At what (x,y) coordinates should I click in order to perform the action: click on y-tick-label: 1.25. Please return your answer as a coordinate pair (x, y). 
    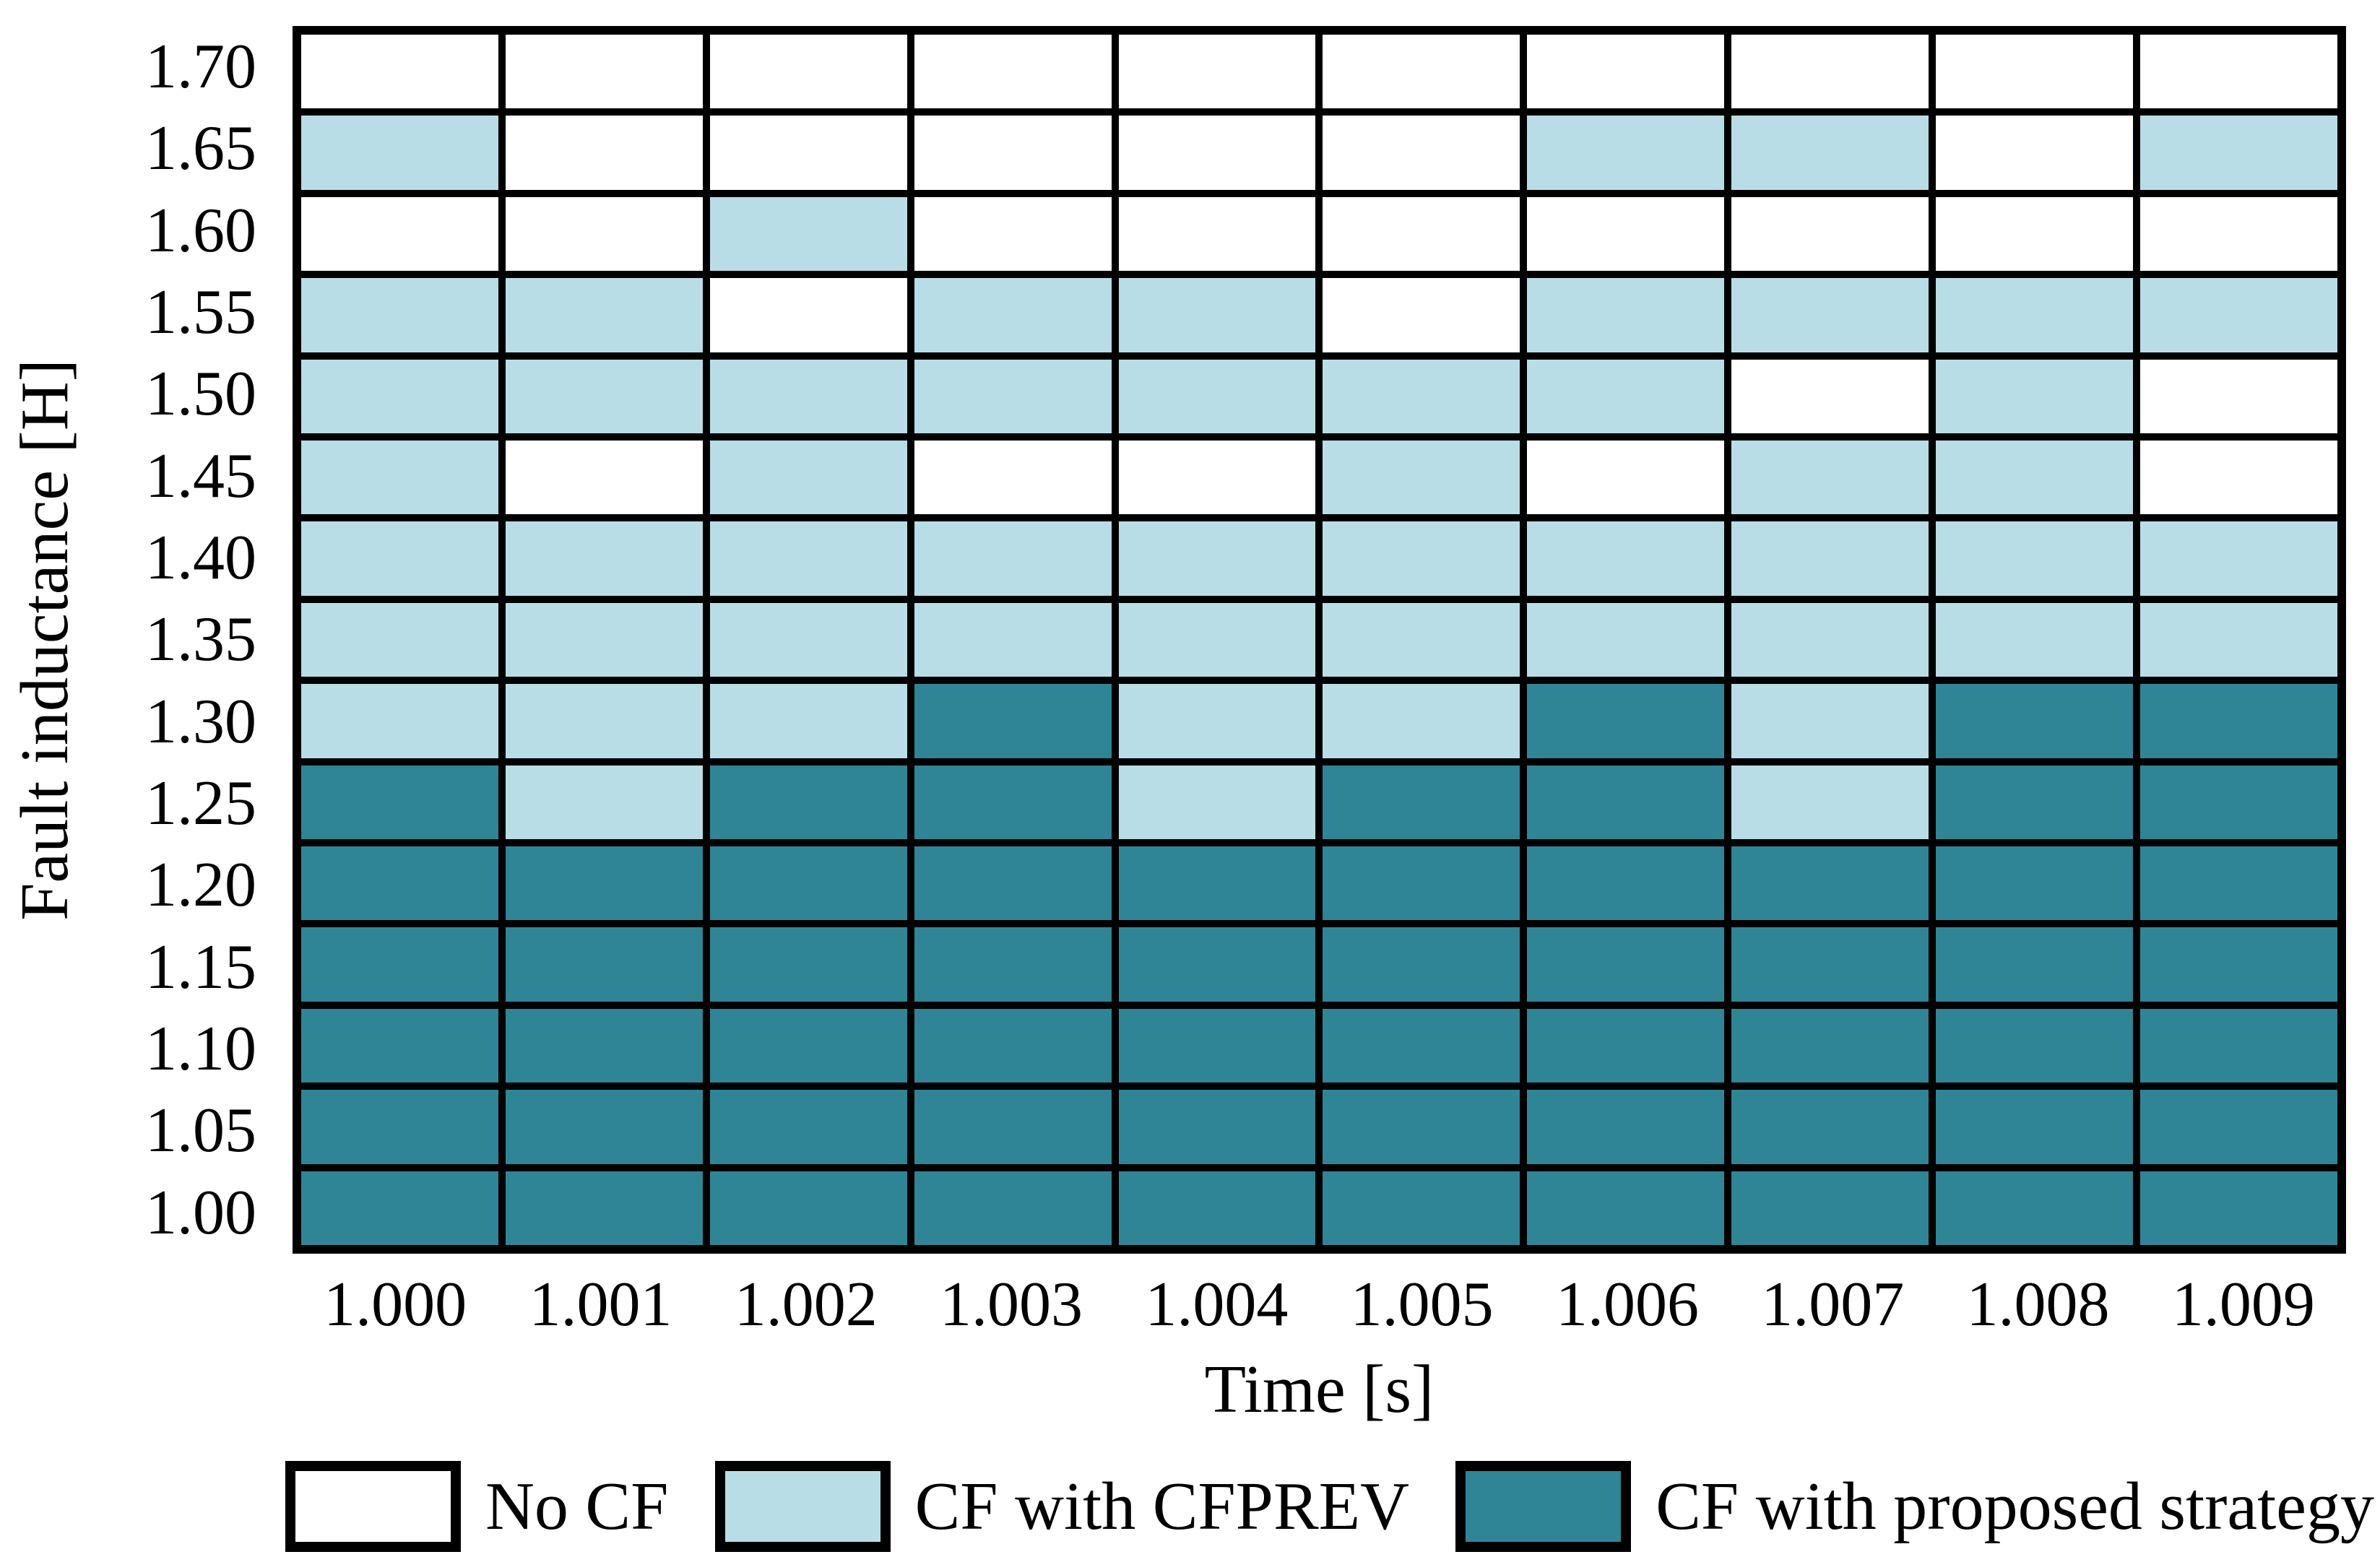
    Looking at the image, I should click on (200, 803).